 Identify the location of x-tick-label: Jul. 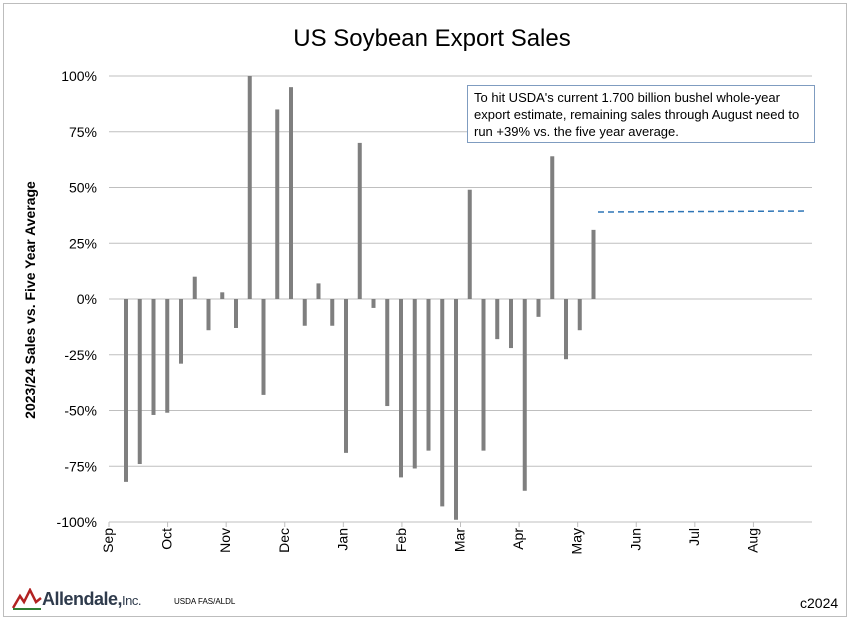
(694, 537).